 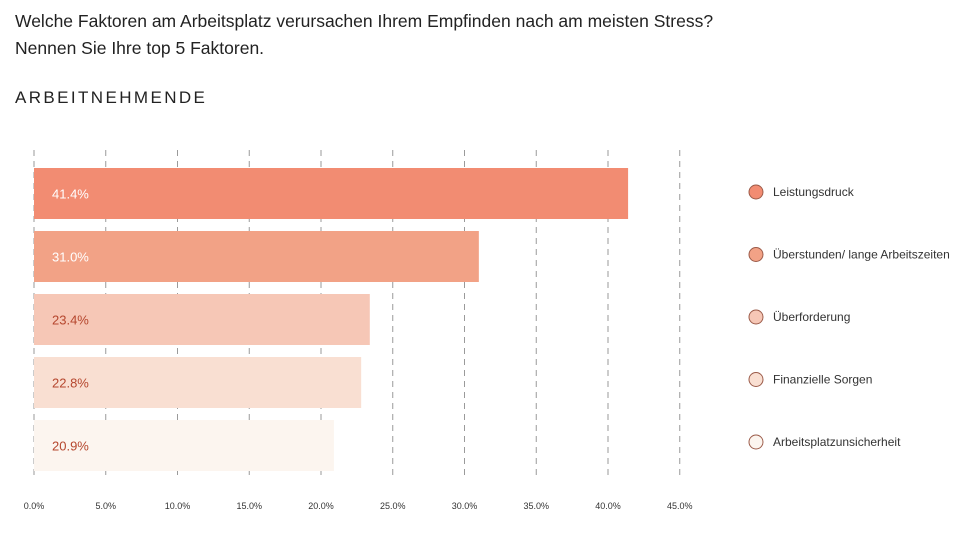 What do you see at coordinates (70, 446) in the screenshot?
I see `bar-value-label: 20.9%` at bounding box center [70, 446].